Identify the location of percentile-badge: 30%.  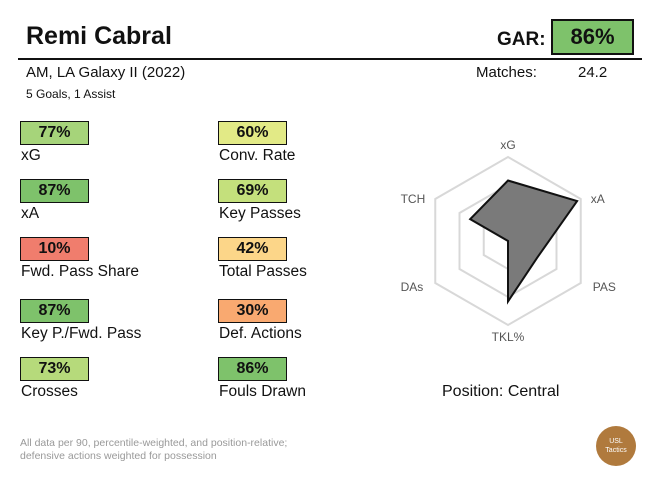
(252, 311).